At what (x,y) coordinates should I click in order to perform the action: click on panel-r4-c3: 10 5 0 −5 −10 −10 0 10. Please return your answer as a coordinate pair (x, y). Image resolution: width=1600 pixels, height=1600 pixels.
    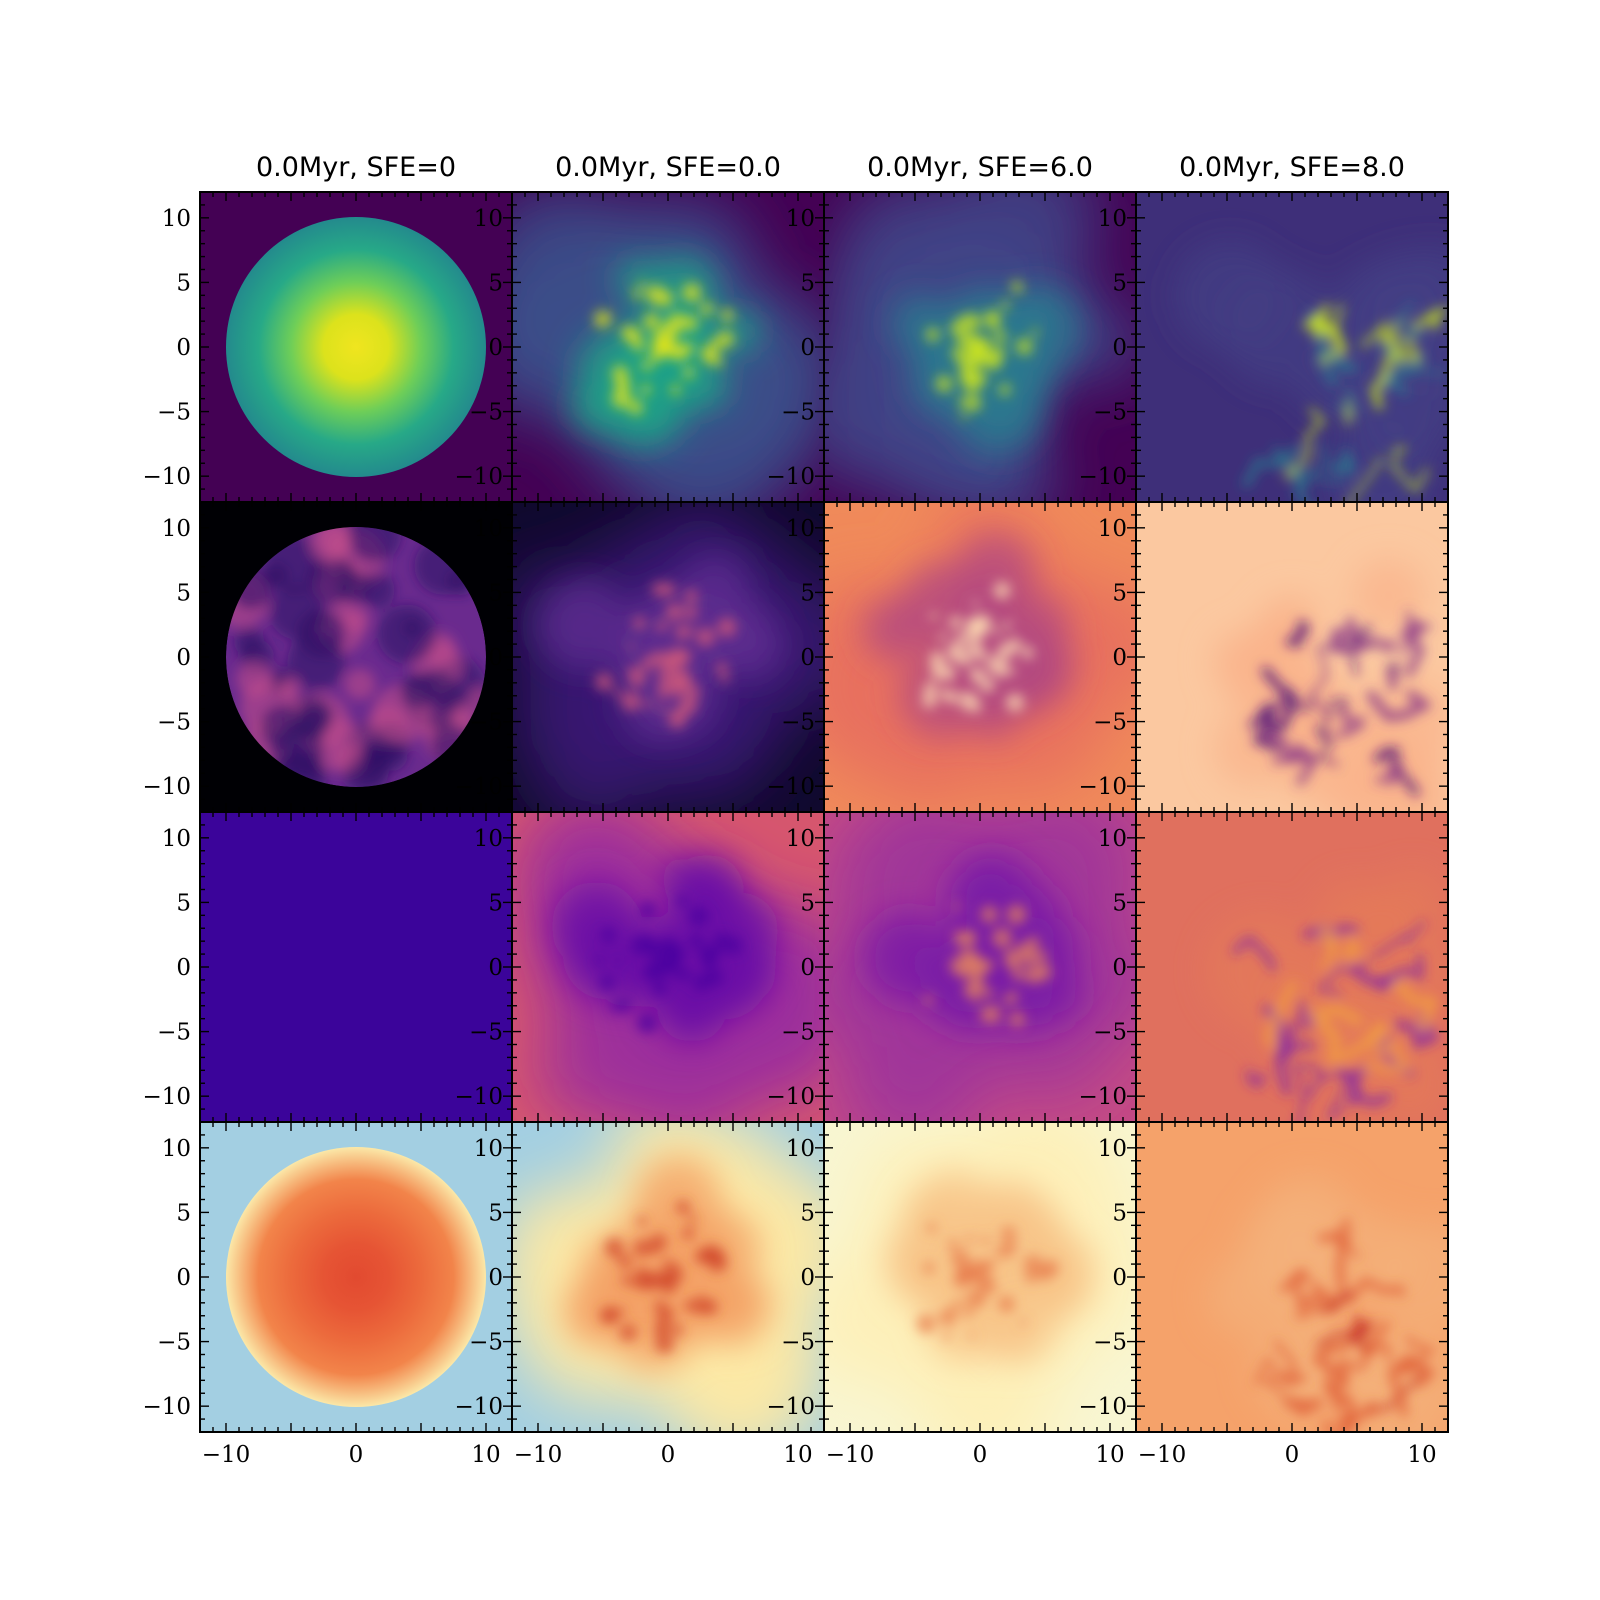
    Looking at the image, I should click on (951, 1294).